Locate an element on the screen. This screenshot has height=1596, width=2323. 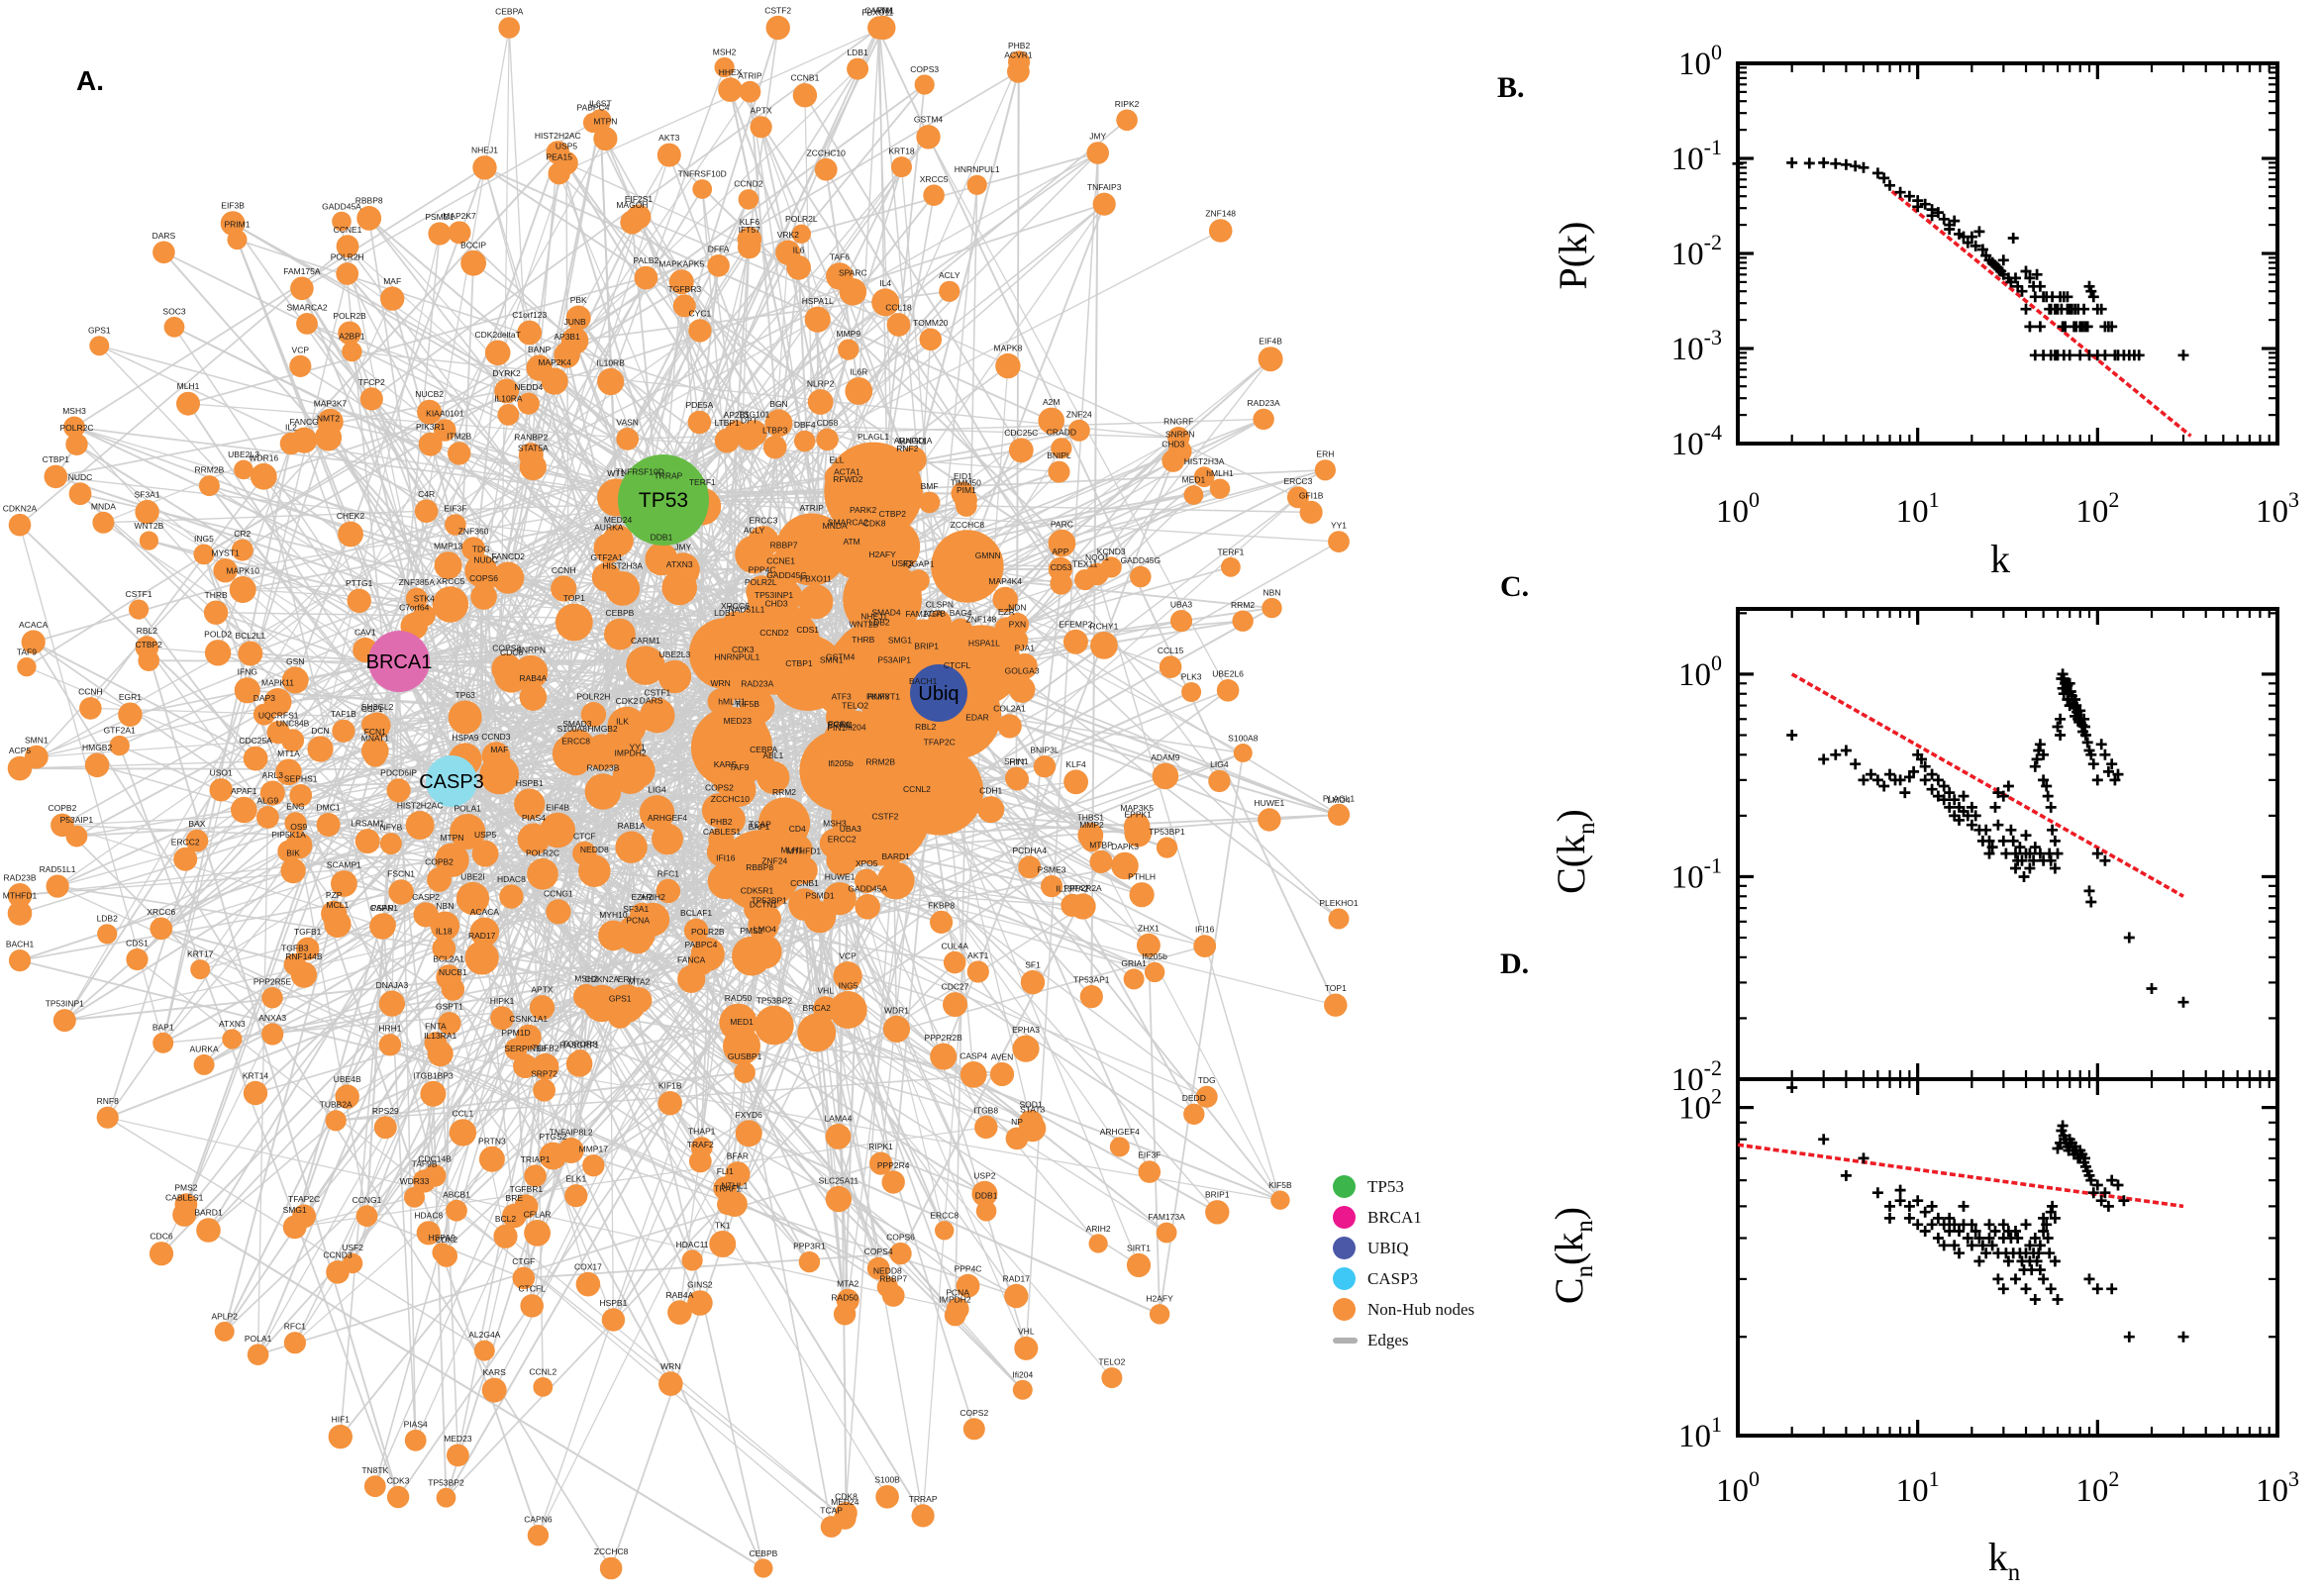
y-tick-label: 10² is located at coordinates (1700, 1105).